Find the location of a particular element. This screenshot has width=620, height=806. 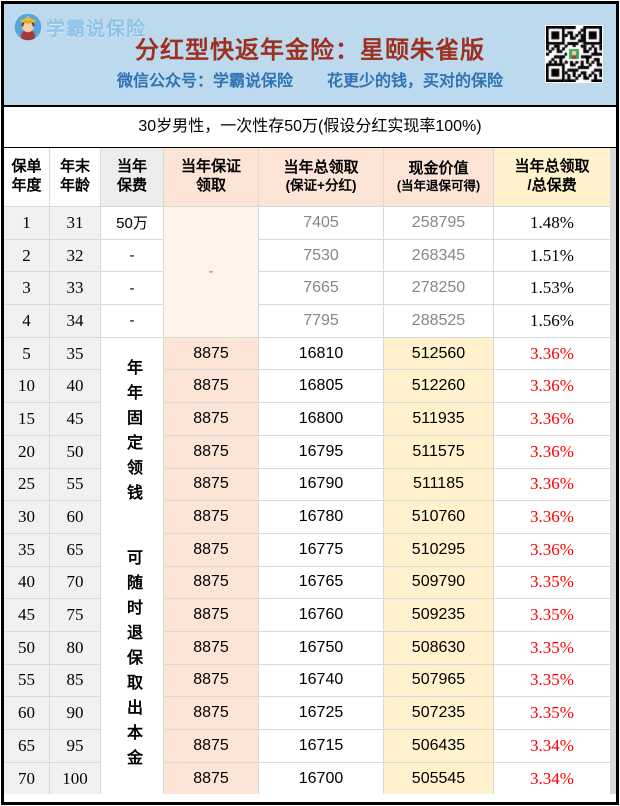

cell-age: 85 is located at coordinates (75, 680).